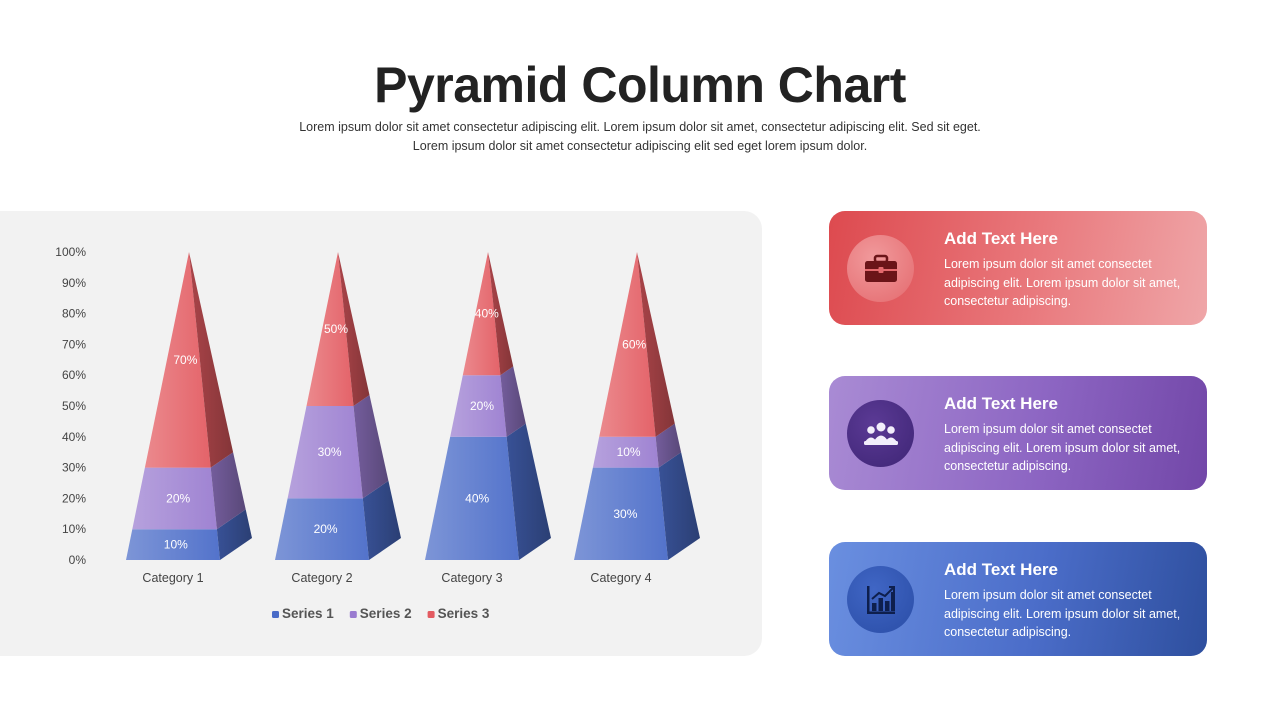  Describe the element at coordinates (78, 560) in the screenshot. I see `y-tick-label: 0%` at that location.